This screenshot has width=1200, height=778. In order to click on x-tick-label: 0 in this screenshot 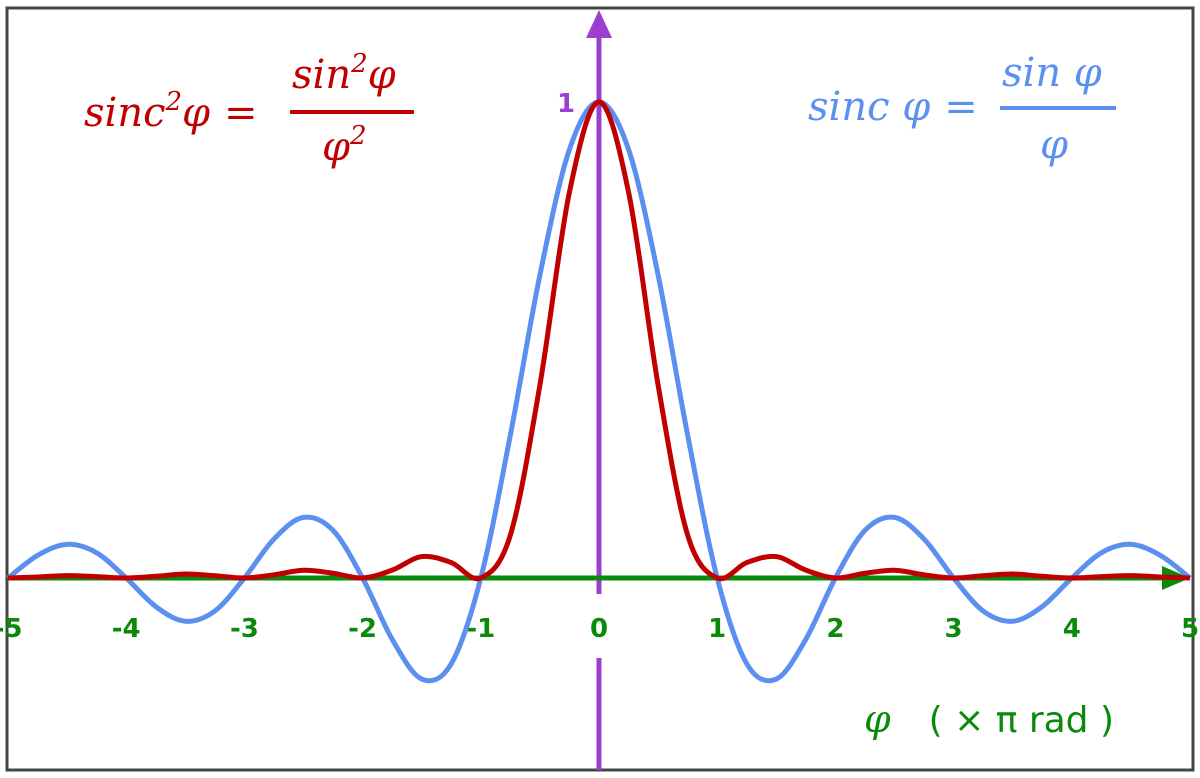, I will do `click(599, 629)`.